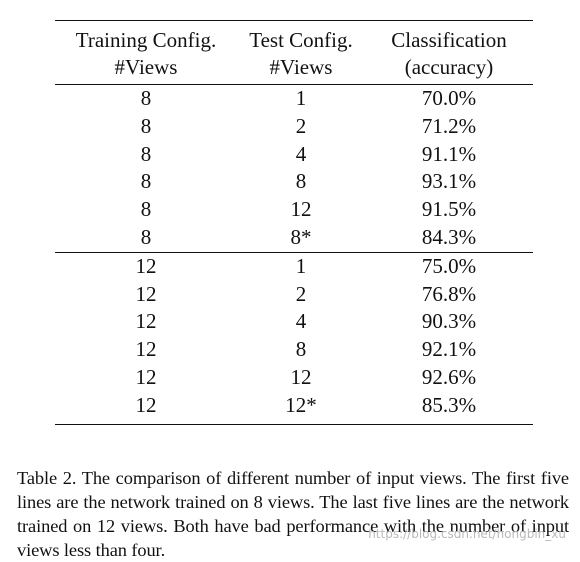  I want to click on table-row: 12 4 90.3%, so click(294, 322).